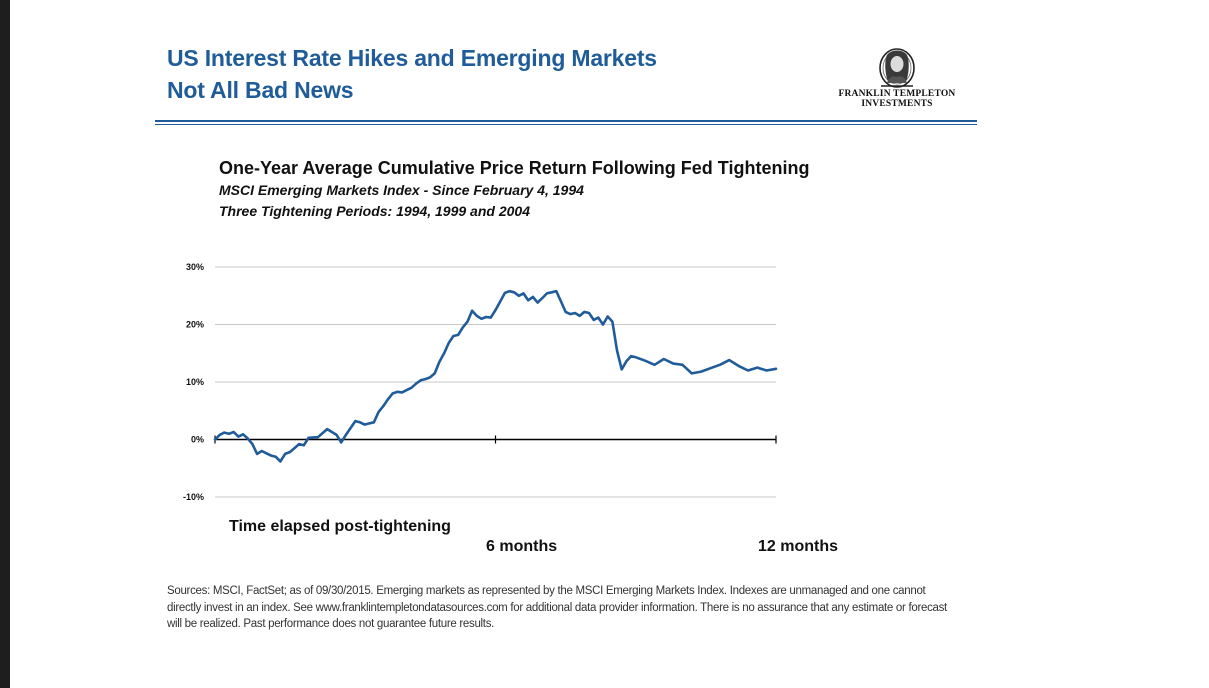  What do you see at coordinates (5, 344) in the screenshot?
I see `window-edge-bar` at bounding box center [5, 344].